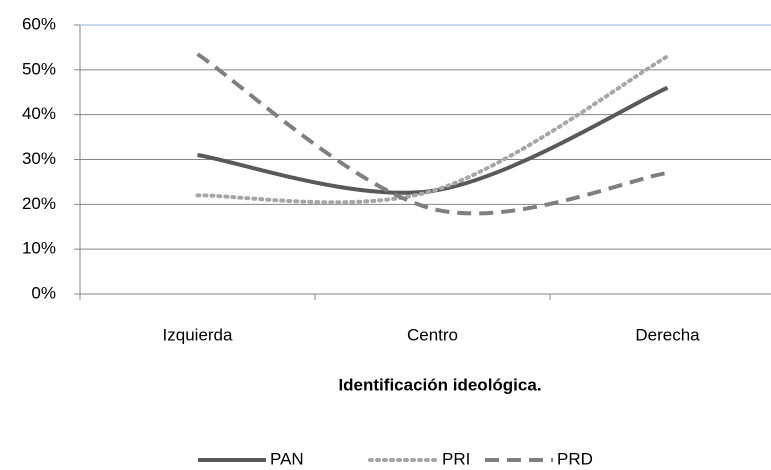 The width and height of the screenshot is (771, 470). I want to click on x-tick-label: Centro, so click(432, 334).